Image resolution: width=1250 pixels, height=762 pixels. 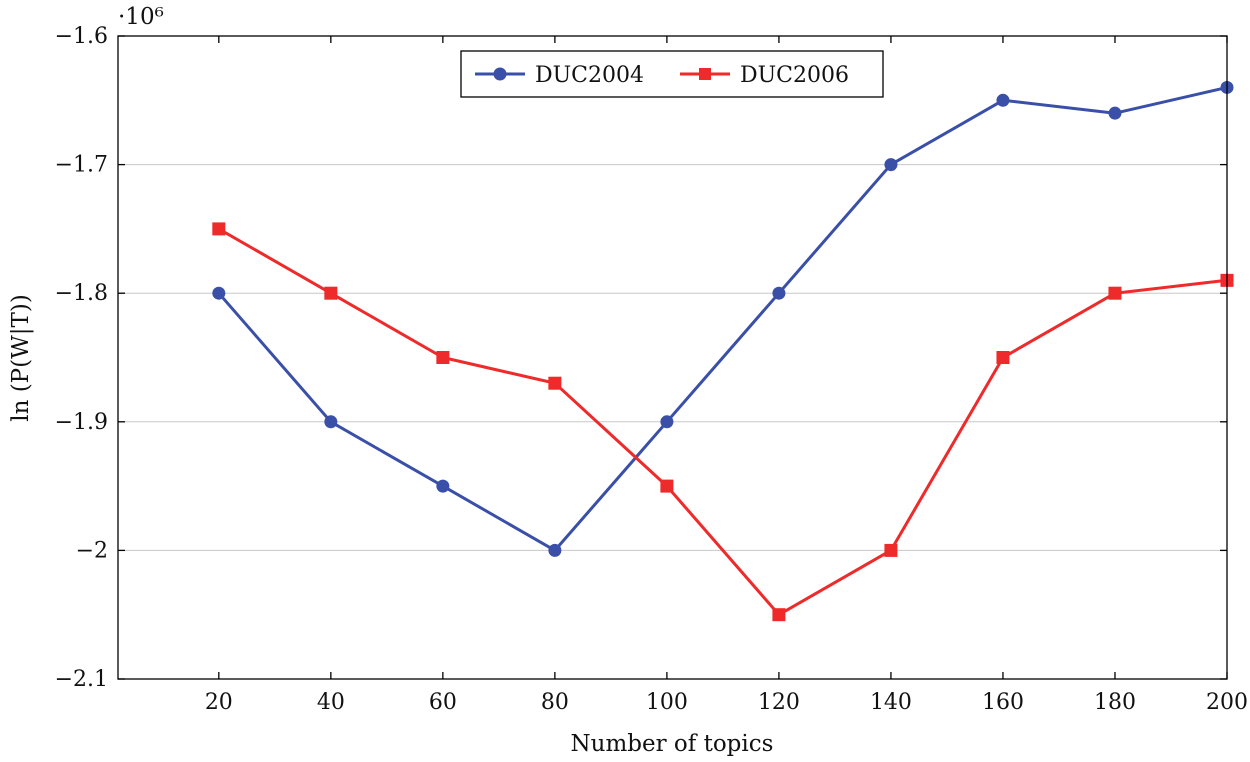 What do you see at coordinates (219, 702) in the screenshot?
I see `x-tick-label: 20` at bounding box center [219, 702].